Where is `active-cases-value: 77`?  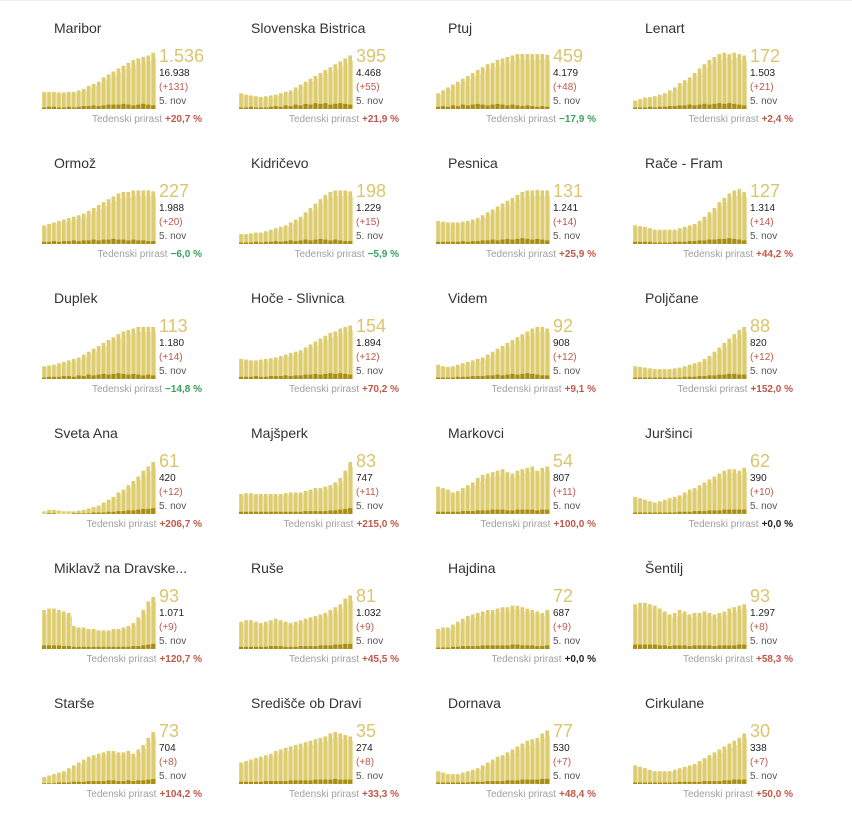 active-cases-value: 77 is located at coordinates (563, 731).